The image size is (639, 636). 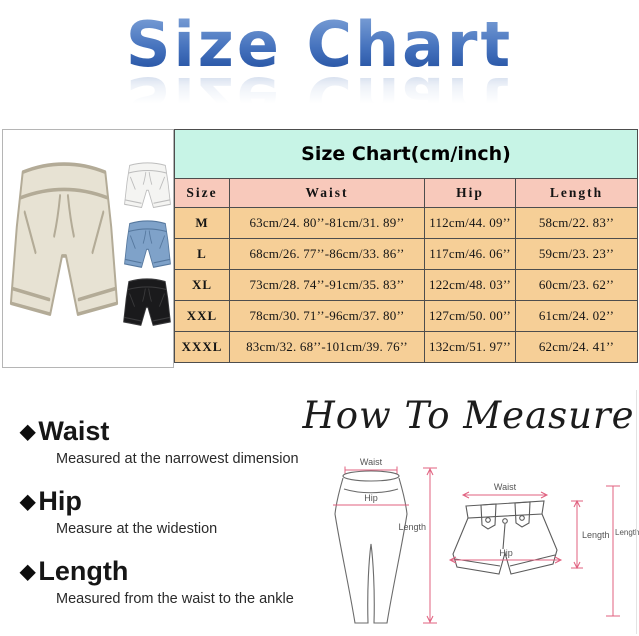 I want to click on title-reflection-area: Size Chart, so click(x=319, y=90).